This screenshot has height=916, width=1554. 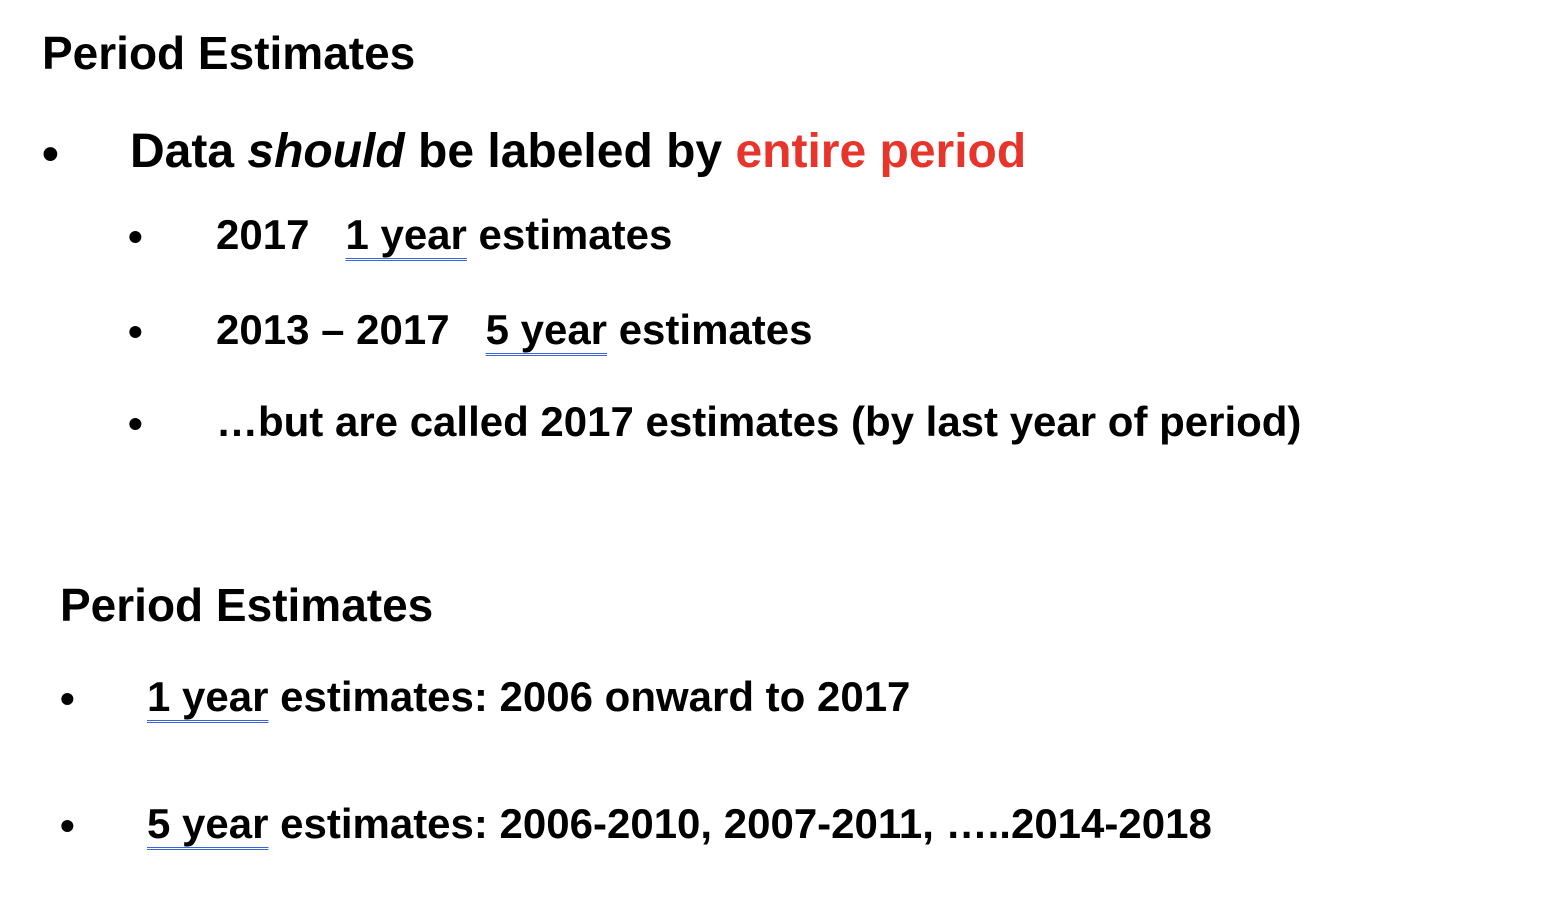 I want to click on section2-bullet-1-underlined: 1 year, so click(x=208, y=696).